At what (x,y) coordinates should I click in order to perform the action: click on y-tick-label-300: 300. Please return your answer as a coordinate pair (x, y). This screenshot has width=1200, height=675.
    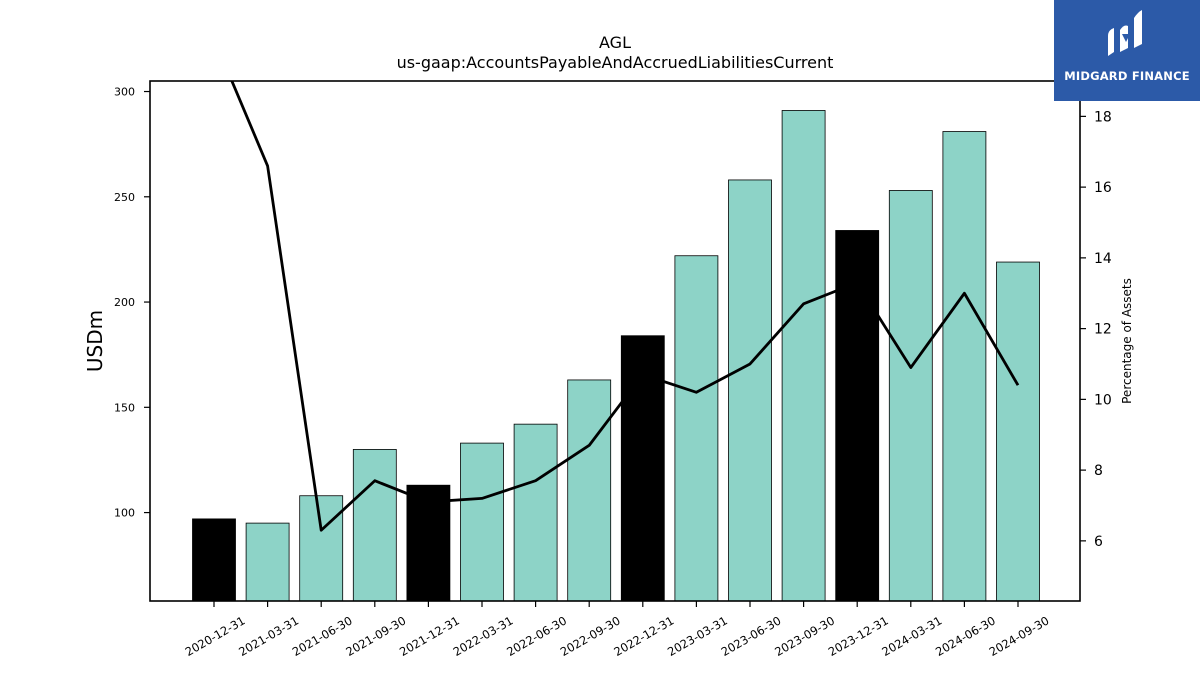
    Looking at the image, I should click on (124, 92).